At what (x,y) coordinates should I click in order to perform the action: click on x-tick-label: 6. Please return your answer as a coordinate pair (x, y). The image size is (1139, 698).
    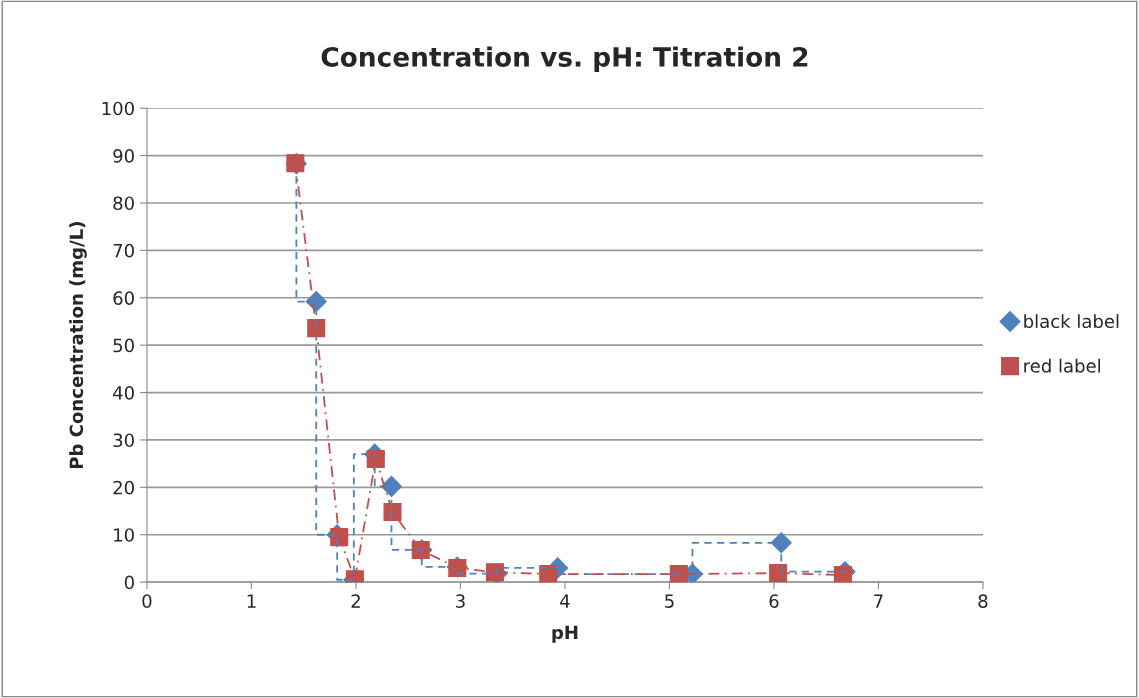
    Looking at the image, I should click on (774, 601).